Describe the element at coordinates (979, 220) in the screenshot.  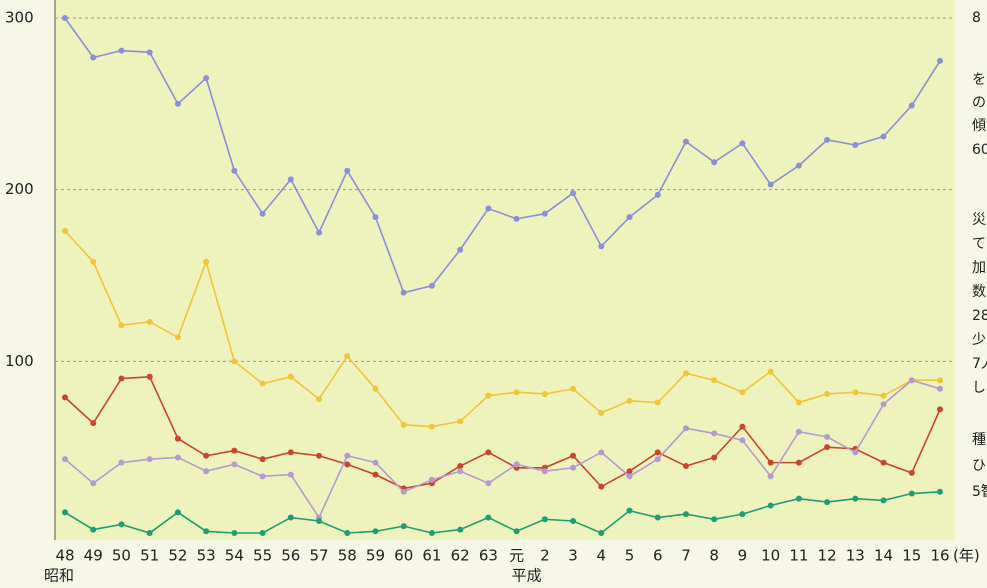
I see `side-text: 災` at that location.